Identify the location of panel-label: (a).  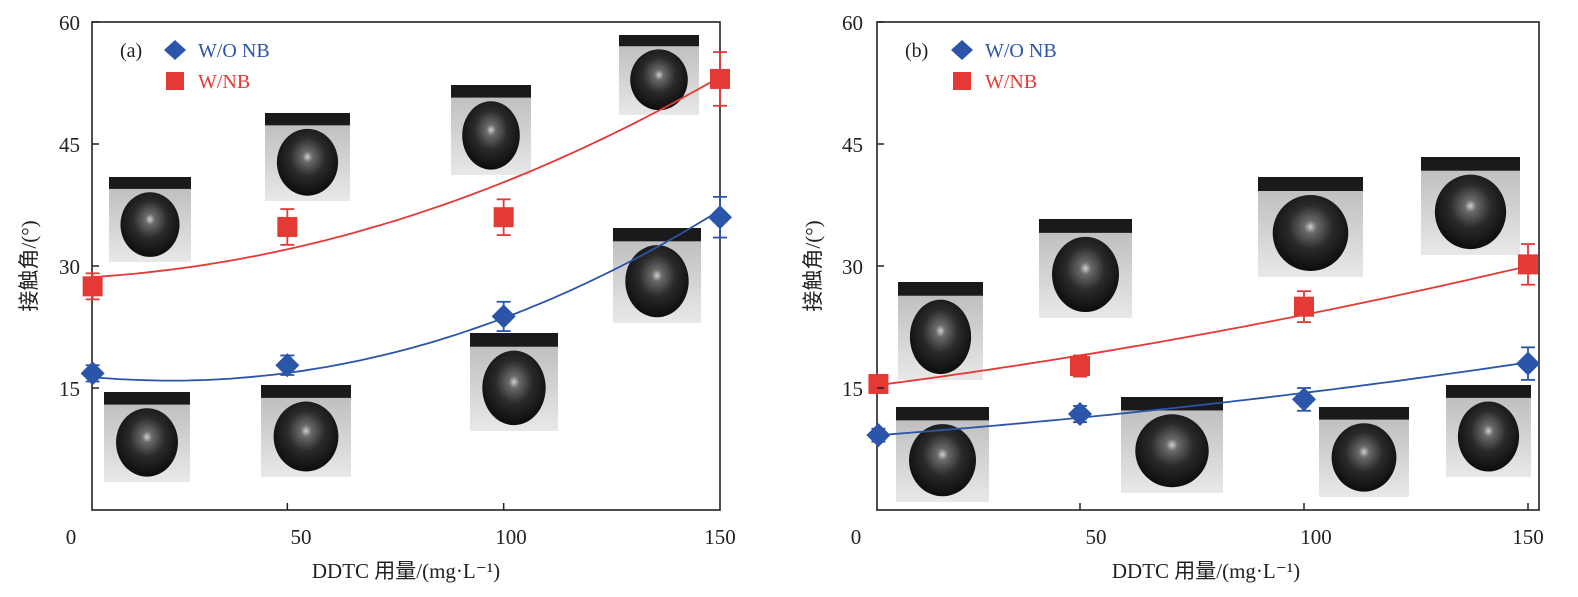
(131, 51).